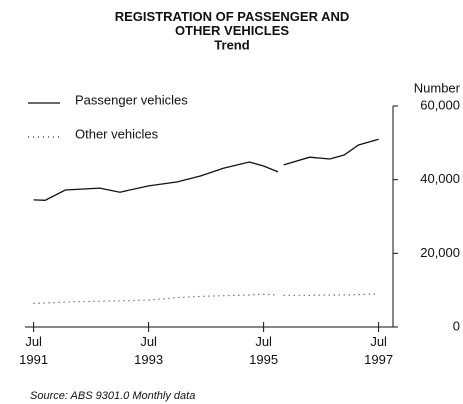 The width and height of the screenshot is (463, 404). I want to click on source: Source: ABS 9301.0 Monthly data, so click(112, 396).